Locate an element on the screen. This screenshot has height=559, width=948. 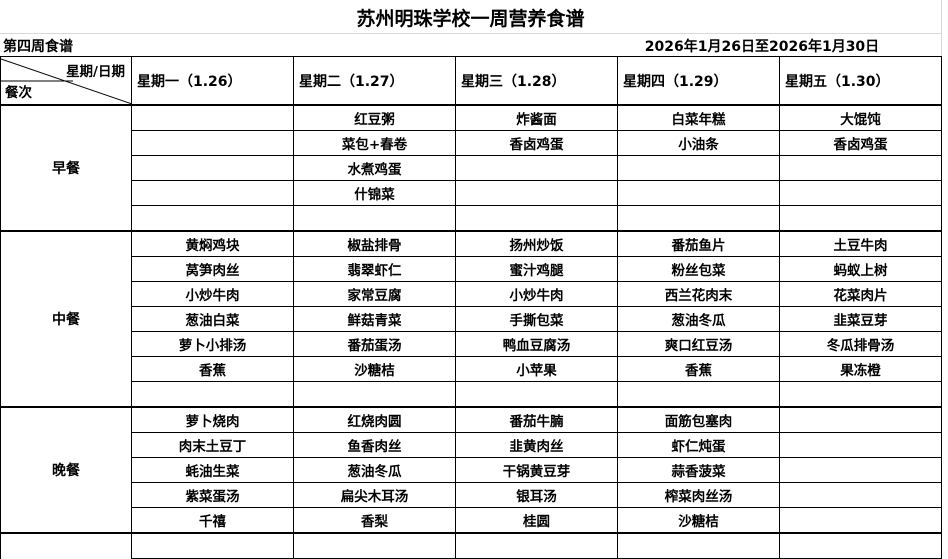
dish-cell: 水煮鸡蛋 is located at coordinates (374, 168).